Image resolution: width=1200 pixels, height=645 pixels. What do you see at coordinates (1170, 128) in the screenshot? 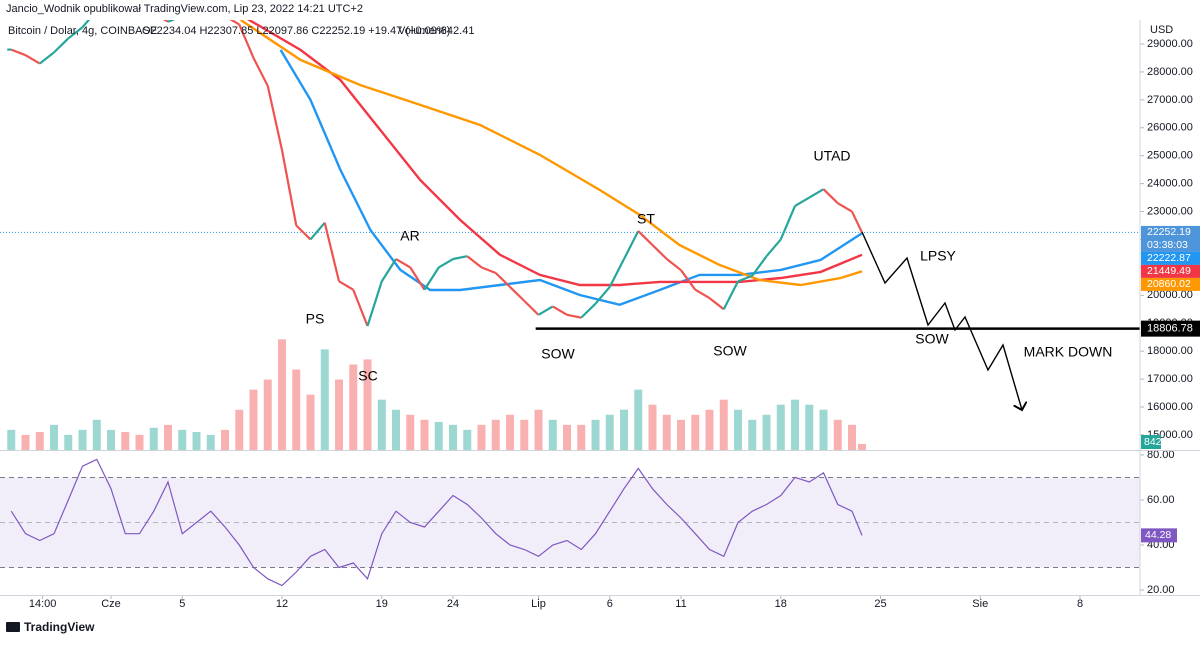
I see `y-tick-label: 26000.00` at bounding box center [1170, 128].